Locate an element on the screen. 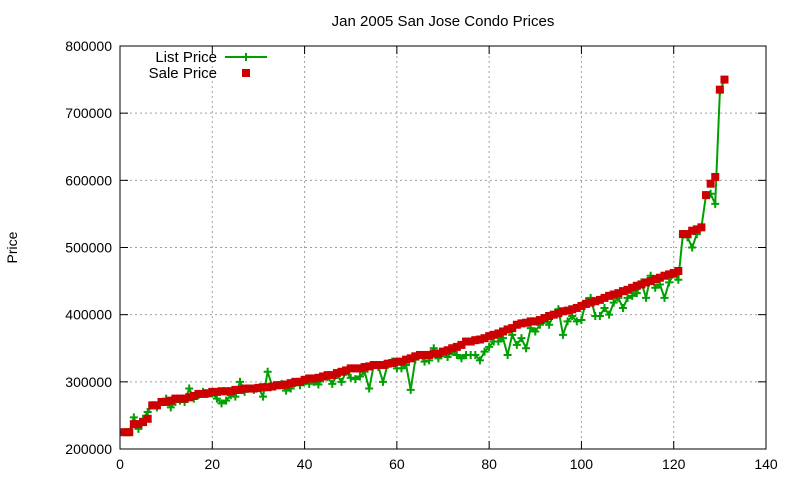 The image size is (800, 480). x-tick-label: 40 is located at coordinates (305, 464).